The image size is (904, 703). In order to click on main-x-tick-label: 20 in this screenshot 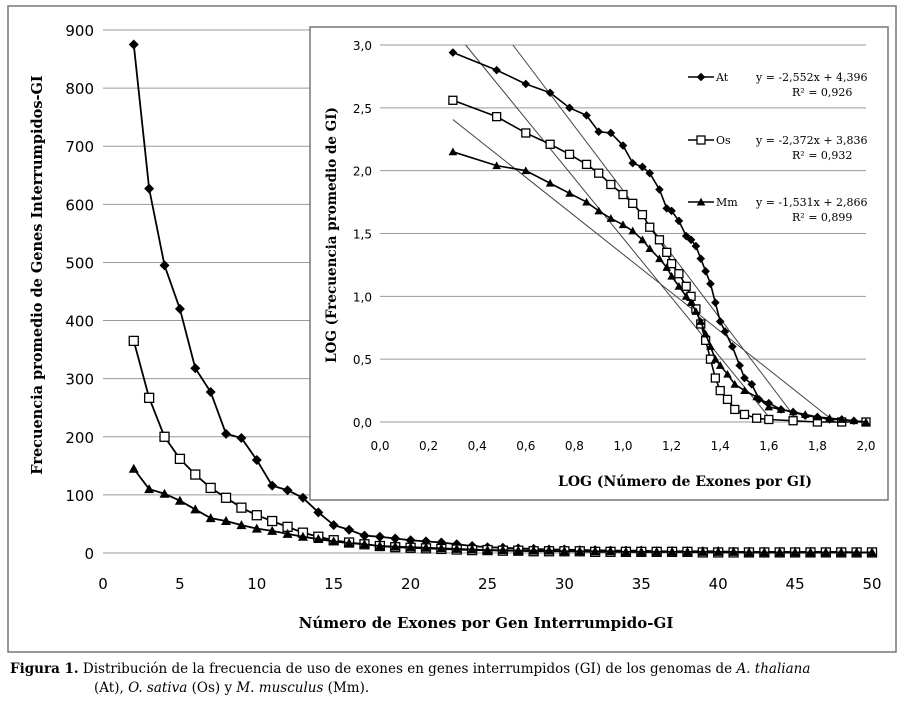, I will do `click(410, 584)`.